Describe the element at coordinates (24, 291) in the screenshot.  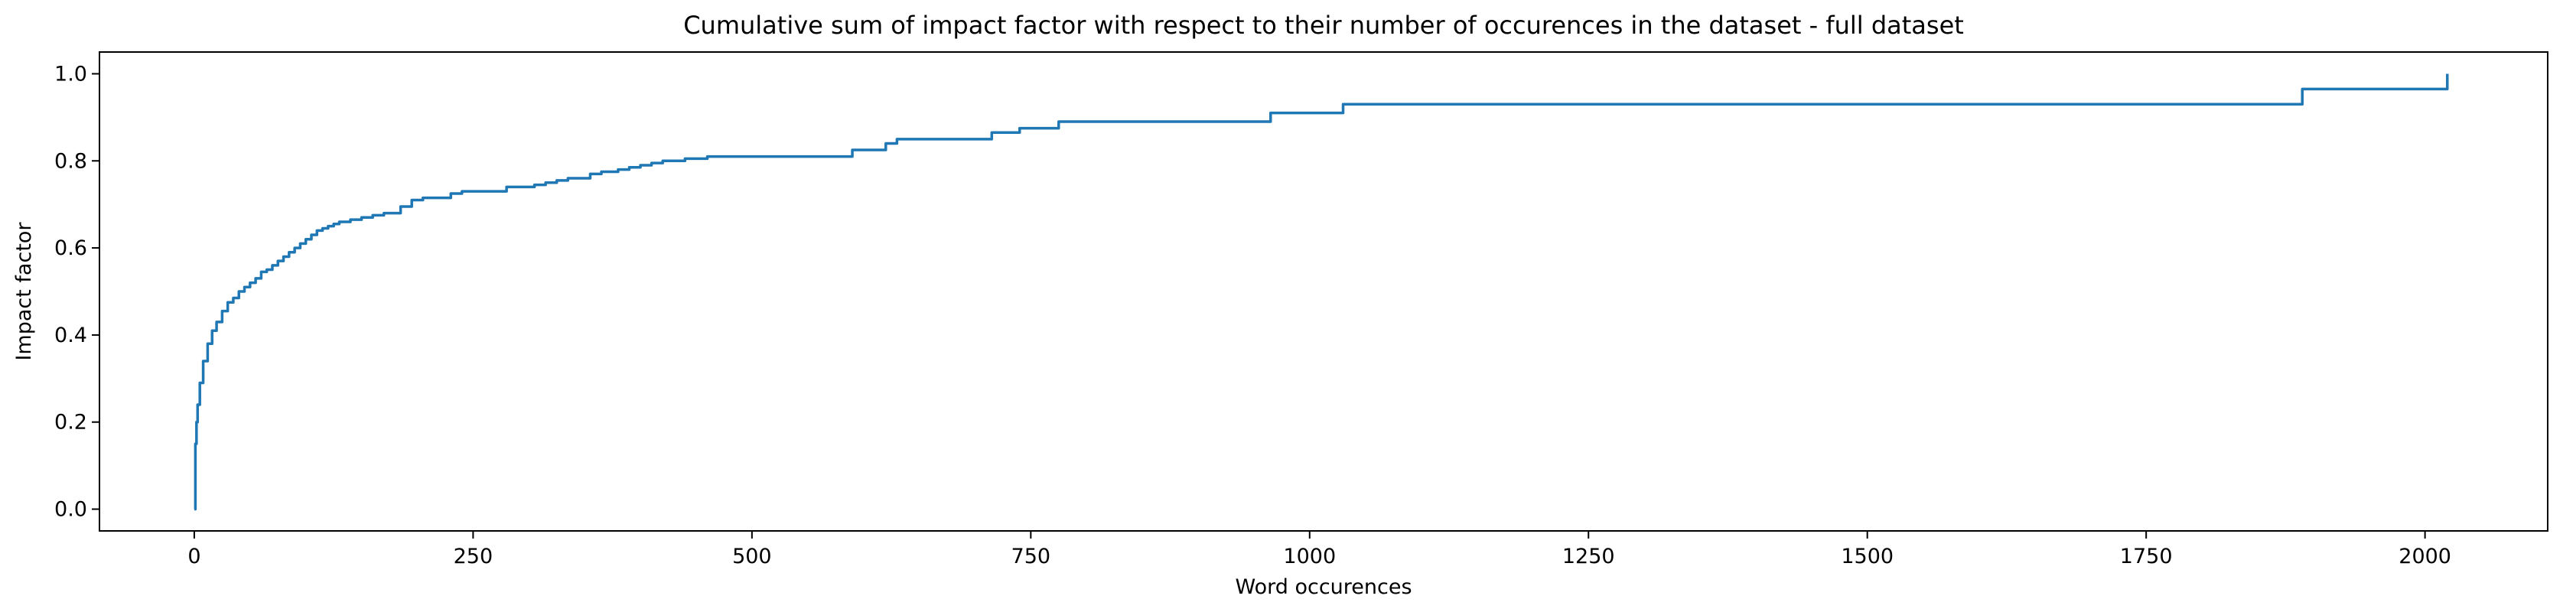
I see `y-axis-label: Impact factor` at that location.